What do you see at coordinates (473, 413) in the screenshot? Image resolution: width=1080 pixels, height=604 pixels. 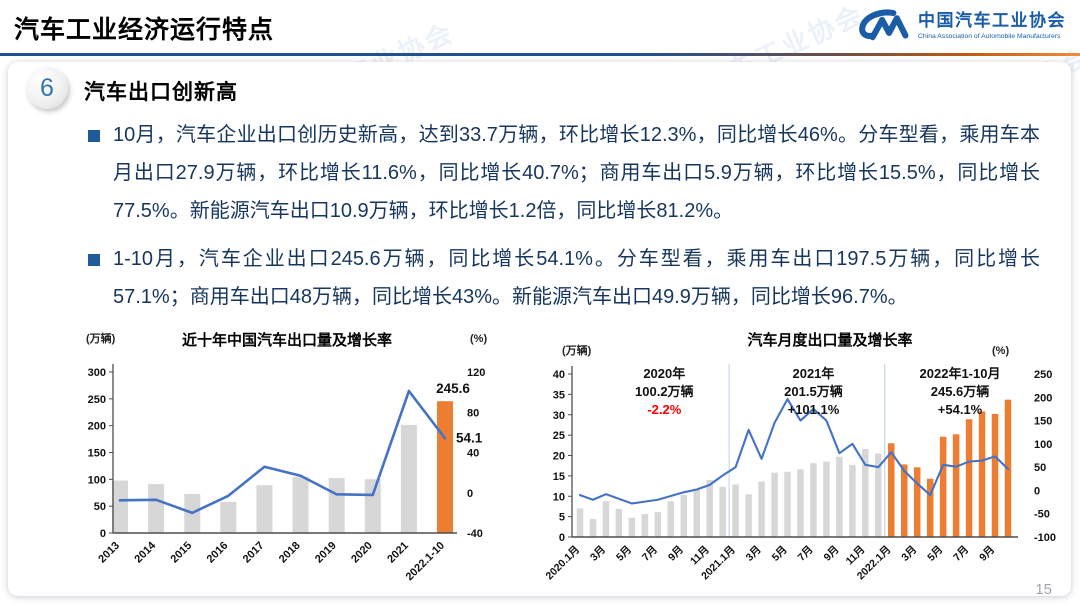 I see `right-axis-tick-label: 80` at bounding box center [473, 413].